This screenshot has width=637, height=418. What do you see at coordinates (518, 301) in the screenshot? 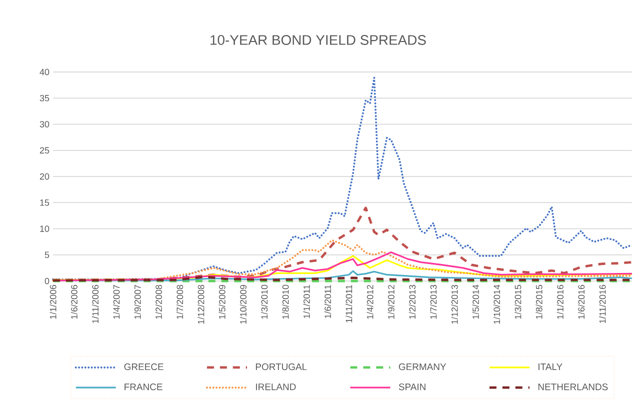
I see `x-tick-label: 1/3/2015` at bounding box center [518, 301].